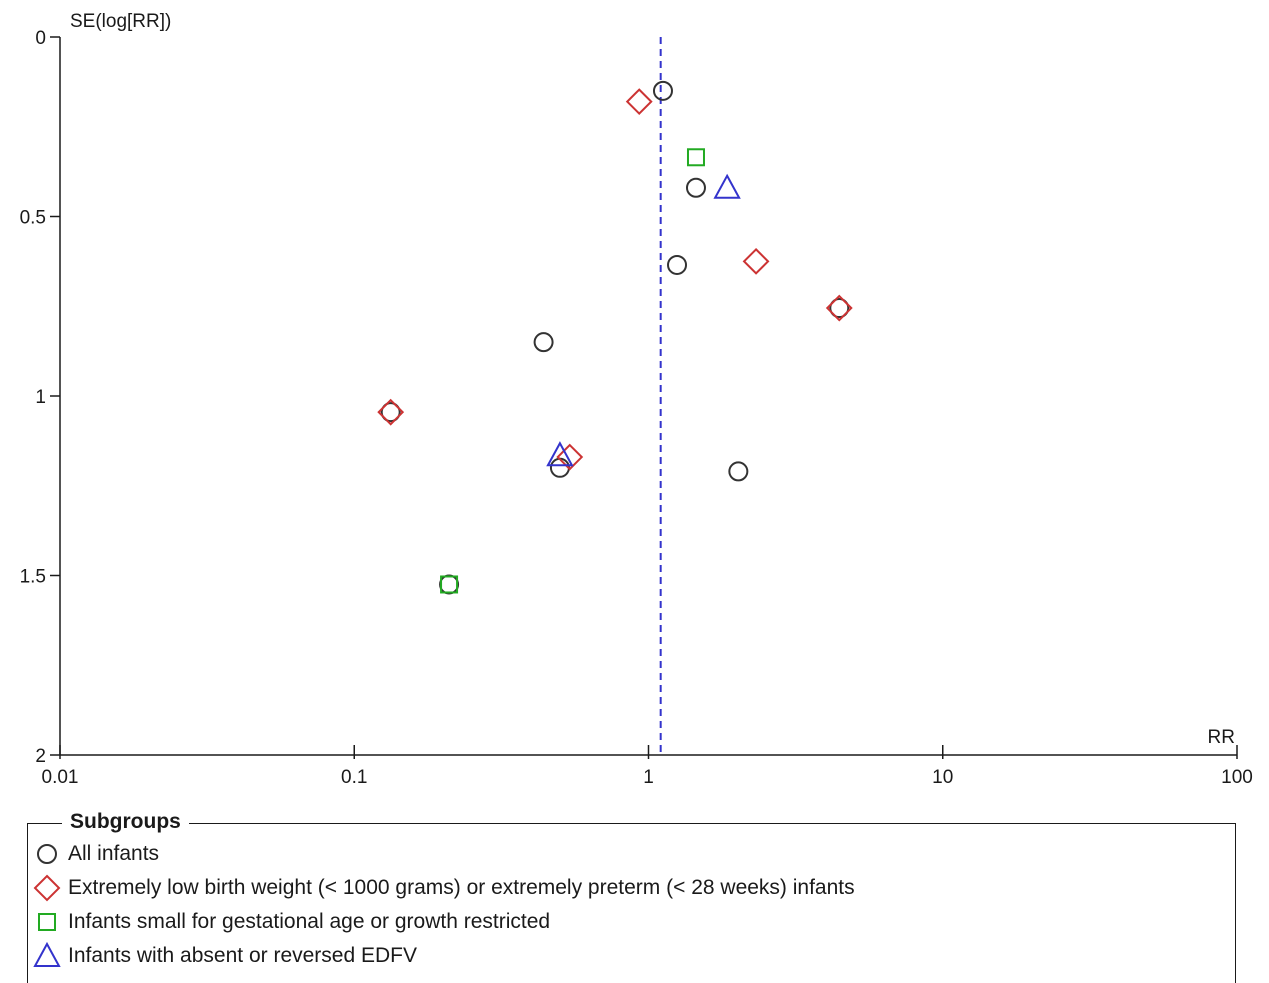  Describe the element at coordinates (242, 955) in the screenshot. I see `legend-entry-label: Infants with absent or reversed EDFV` at that location.